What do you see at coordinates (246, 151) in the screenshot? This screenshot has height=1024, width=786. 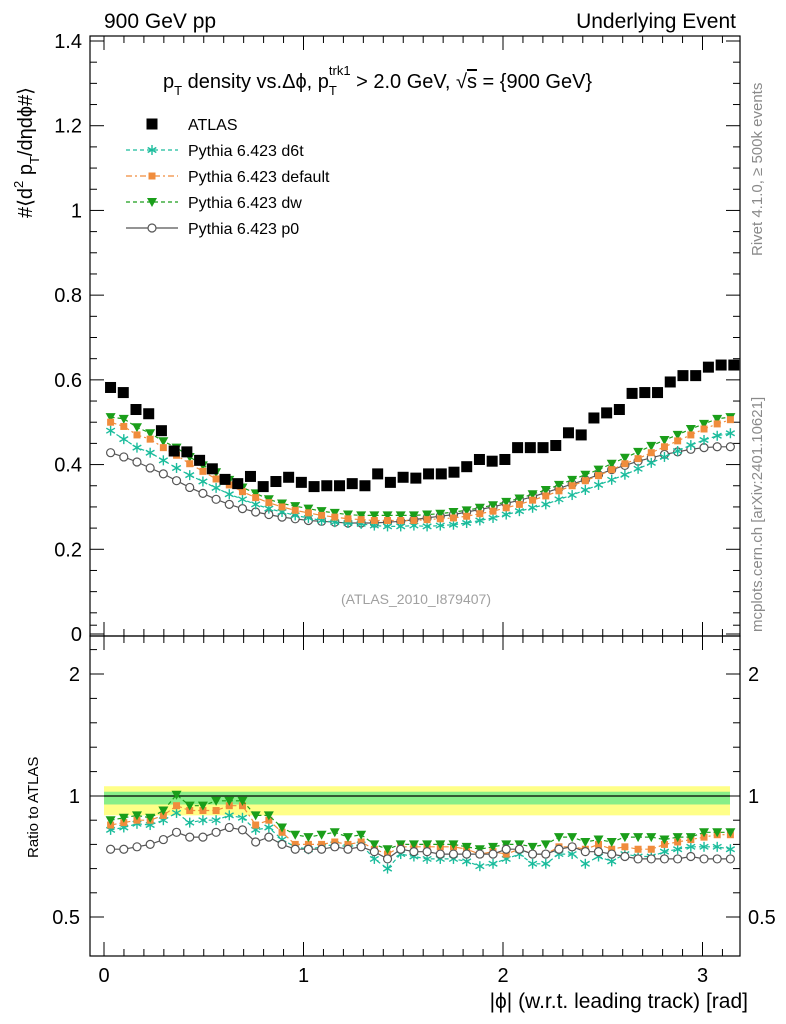 I see `legend-label: Pythia 6.423 d6t` at bounding box center [246, 151].